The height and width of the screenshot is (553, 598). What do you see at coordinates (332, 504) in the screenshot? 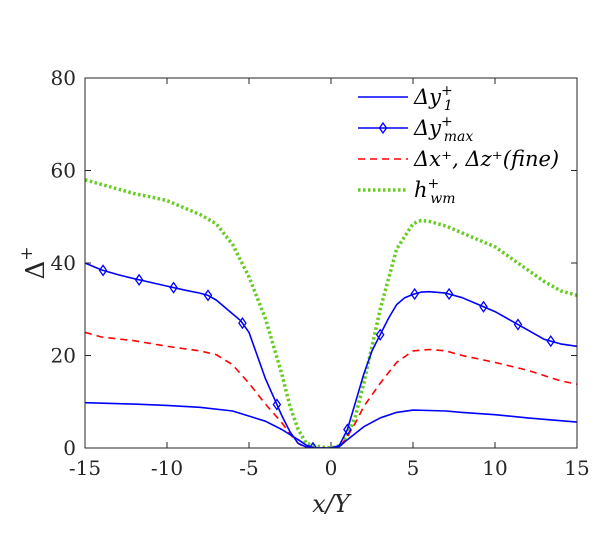
I see `x-axis-label: x/Y` at bounding box center [332, 504].